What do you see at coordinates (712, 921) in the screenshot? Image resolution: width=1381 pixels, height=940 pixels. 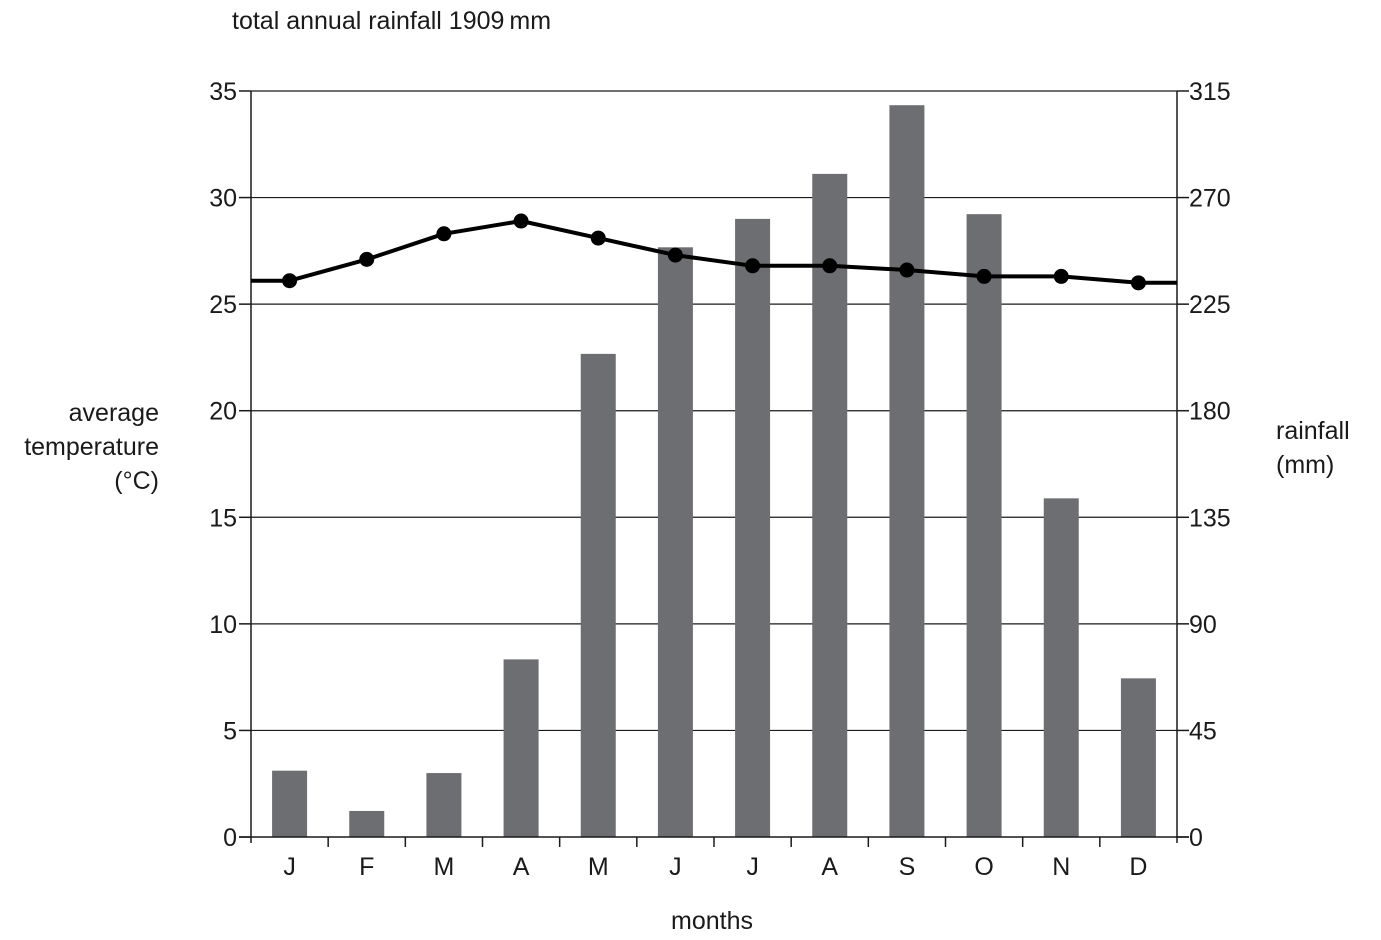 I see `x-axis-label: months` at bounding box center [712, 921].